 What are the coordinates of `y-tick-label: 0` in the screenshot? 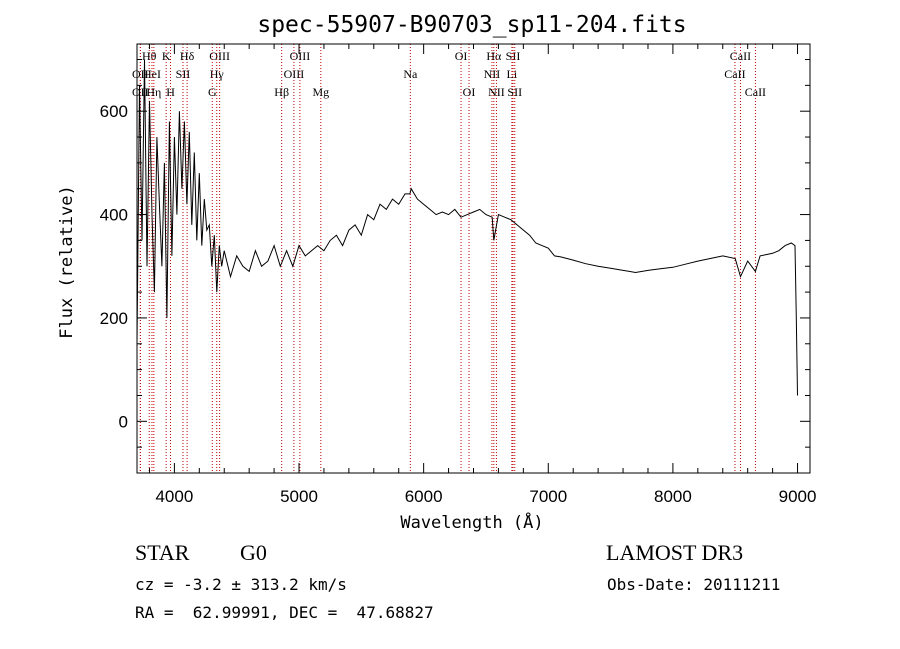 It's located at (123, 421).